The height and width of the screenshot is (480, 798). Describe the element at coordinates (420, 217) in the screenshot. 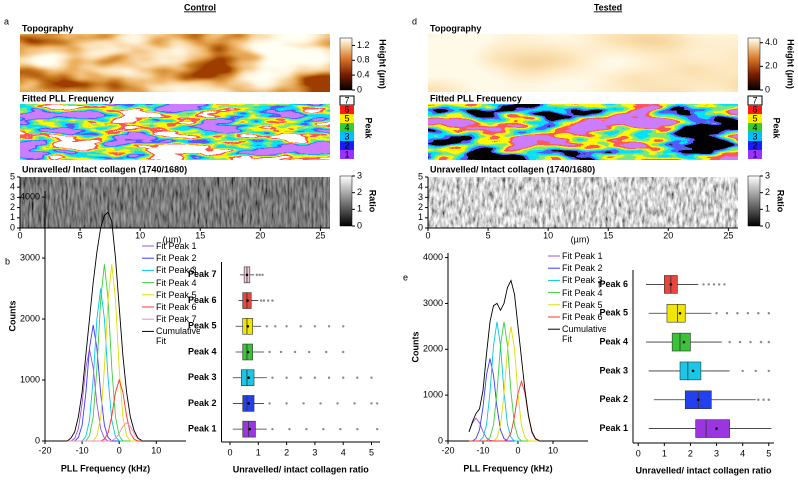

I see `y-tick-label: 1` at that location.